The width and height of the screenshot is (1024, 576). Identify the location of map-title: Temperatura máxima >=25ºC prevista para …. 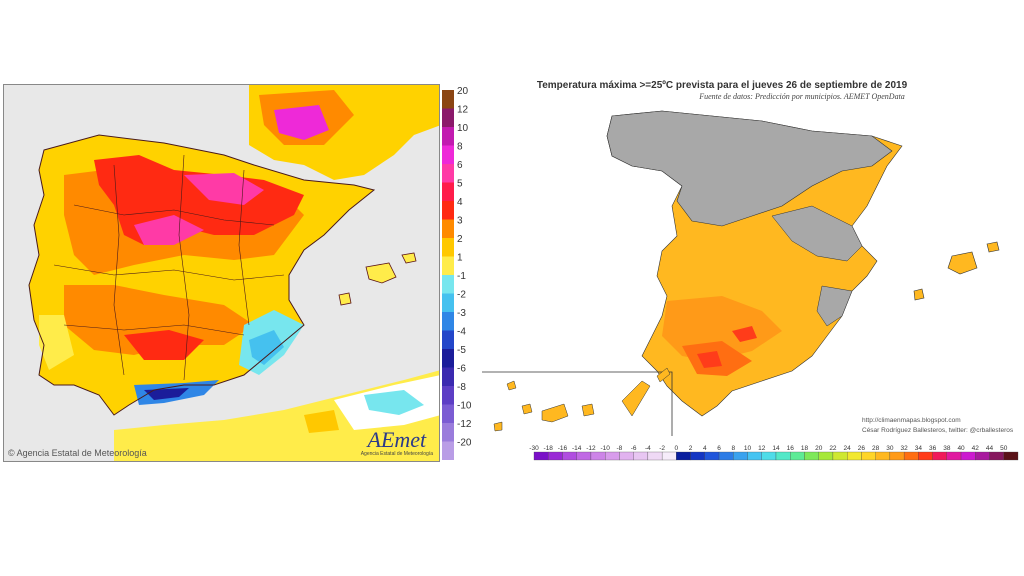
(722, 85).